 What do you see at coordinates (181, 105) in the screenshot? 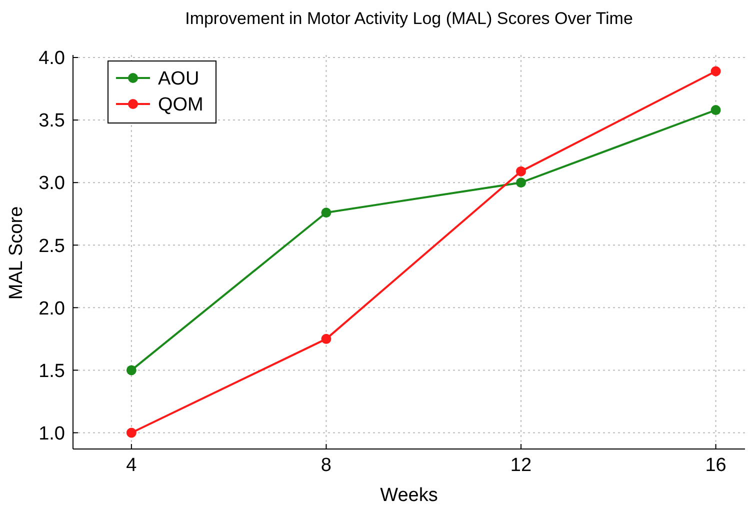
I see `legend-label: QOM` at bounding box center [181, 105].